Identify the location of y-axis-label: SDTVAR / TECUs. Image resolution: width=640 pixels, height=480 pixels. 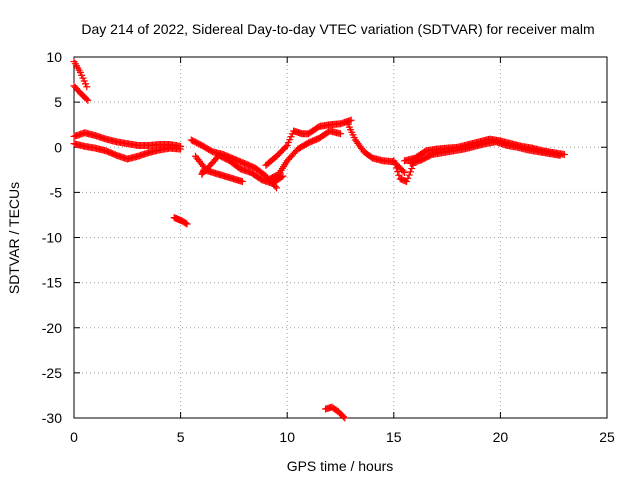
(14, 238).